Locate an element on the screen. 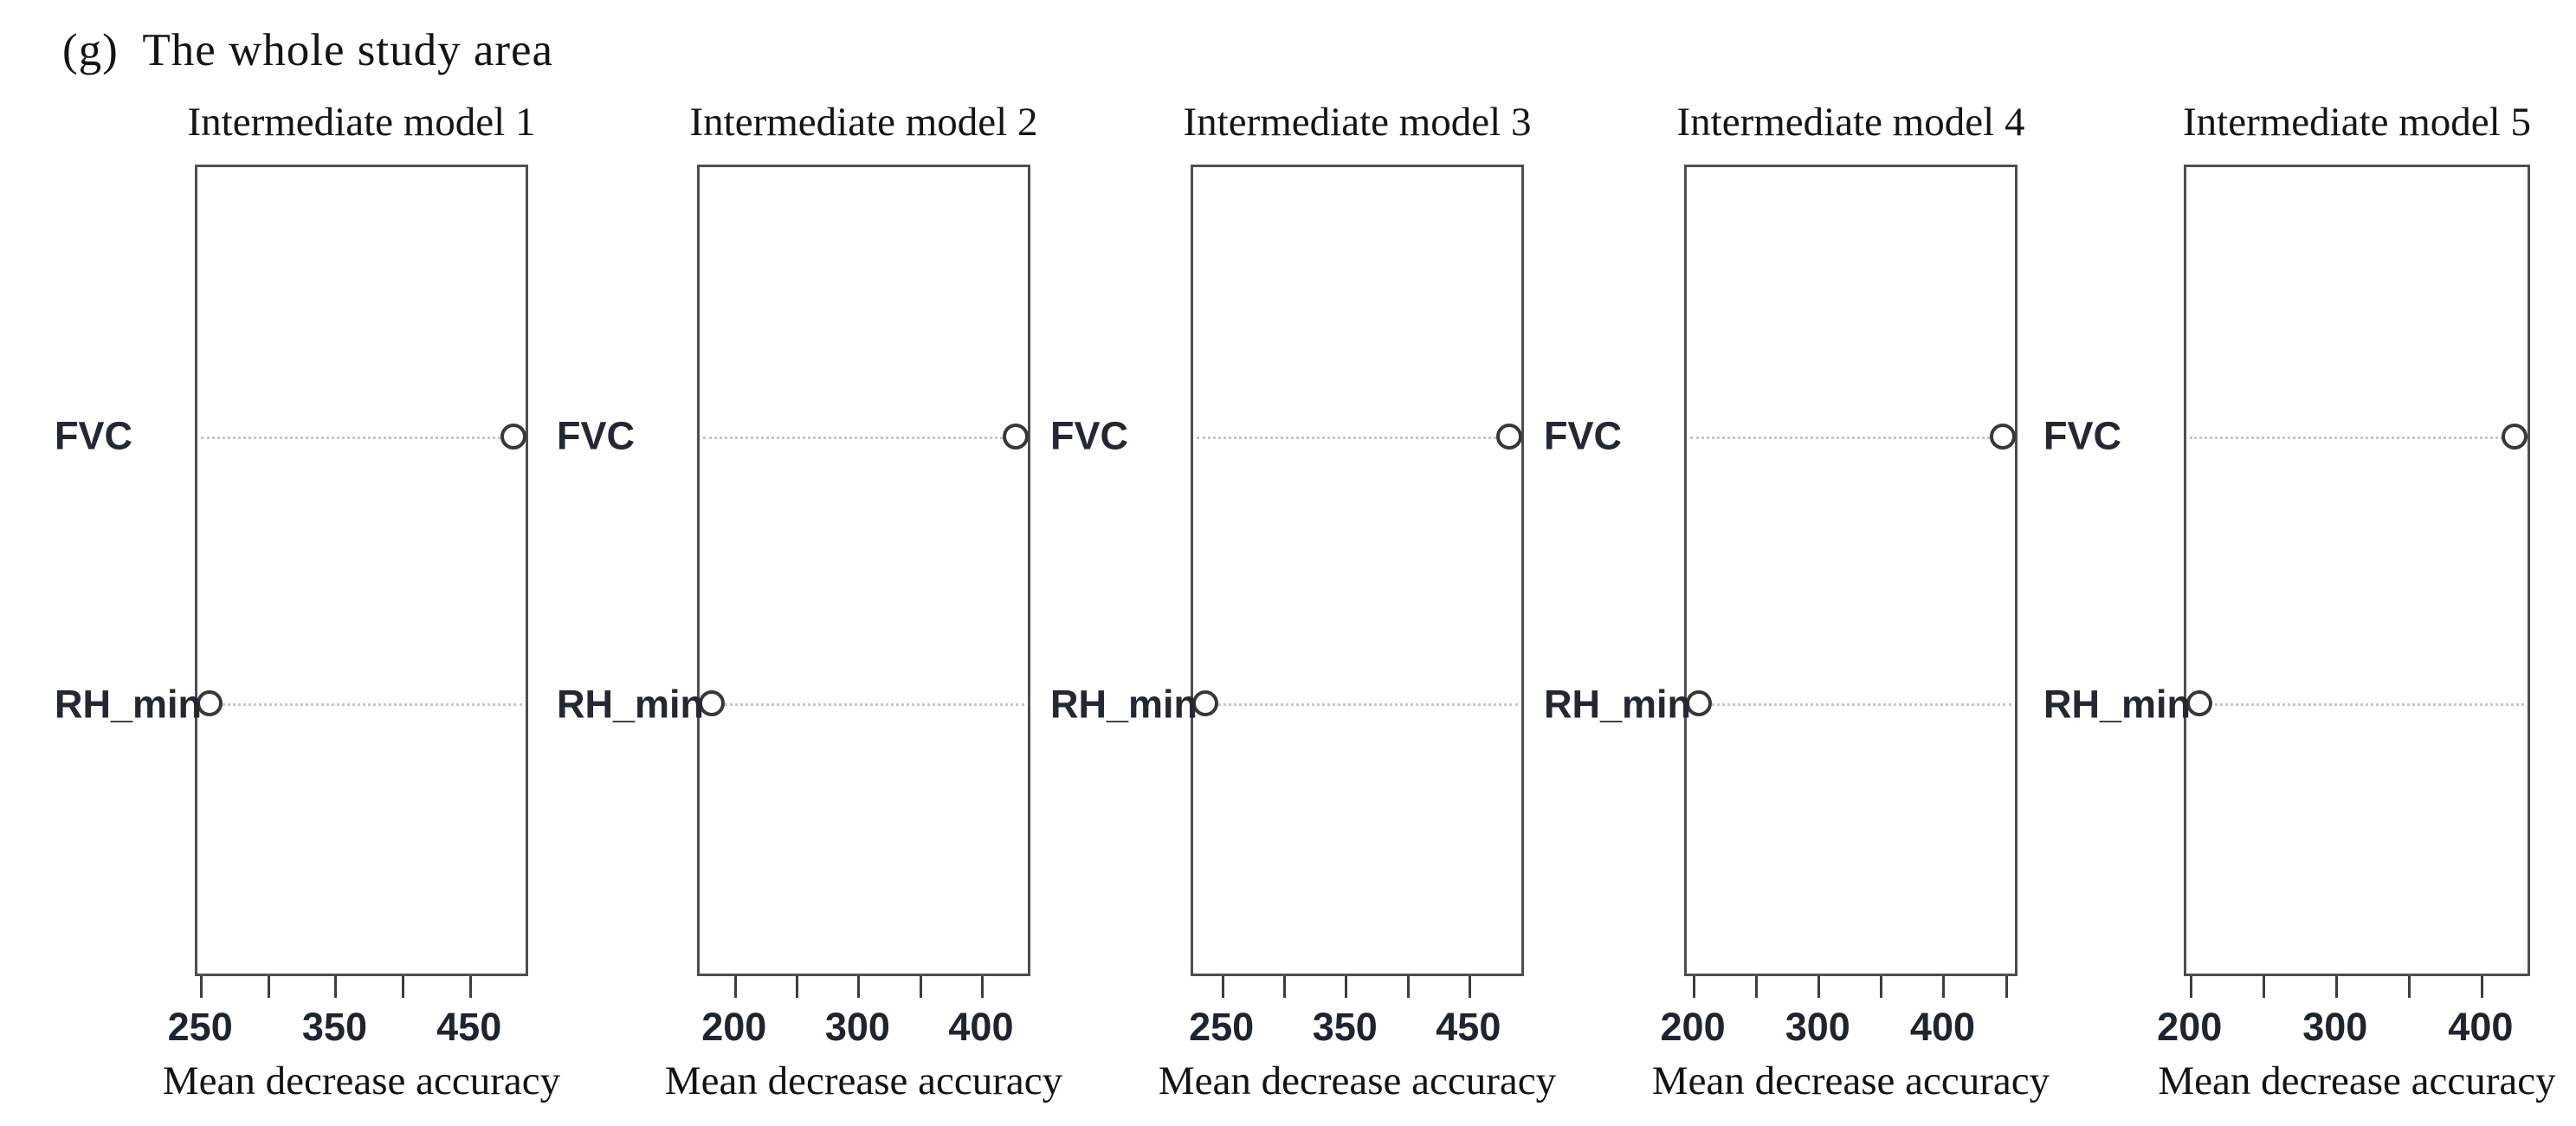 The height and width of the screenshot is (1126, 2576). panel-title: Intermediate model 5 is located at coordinates (2357, 122).